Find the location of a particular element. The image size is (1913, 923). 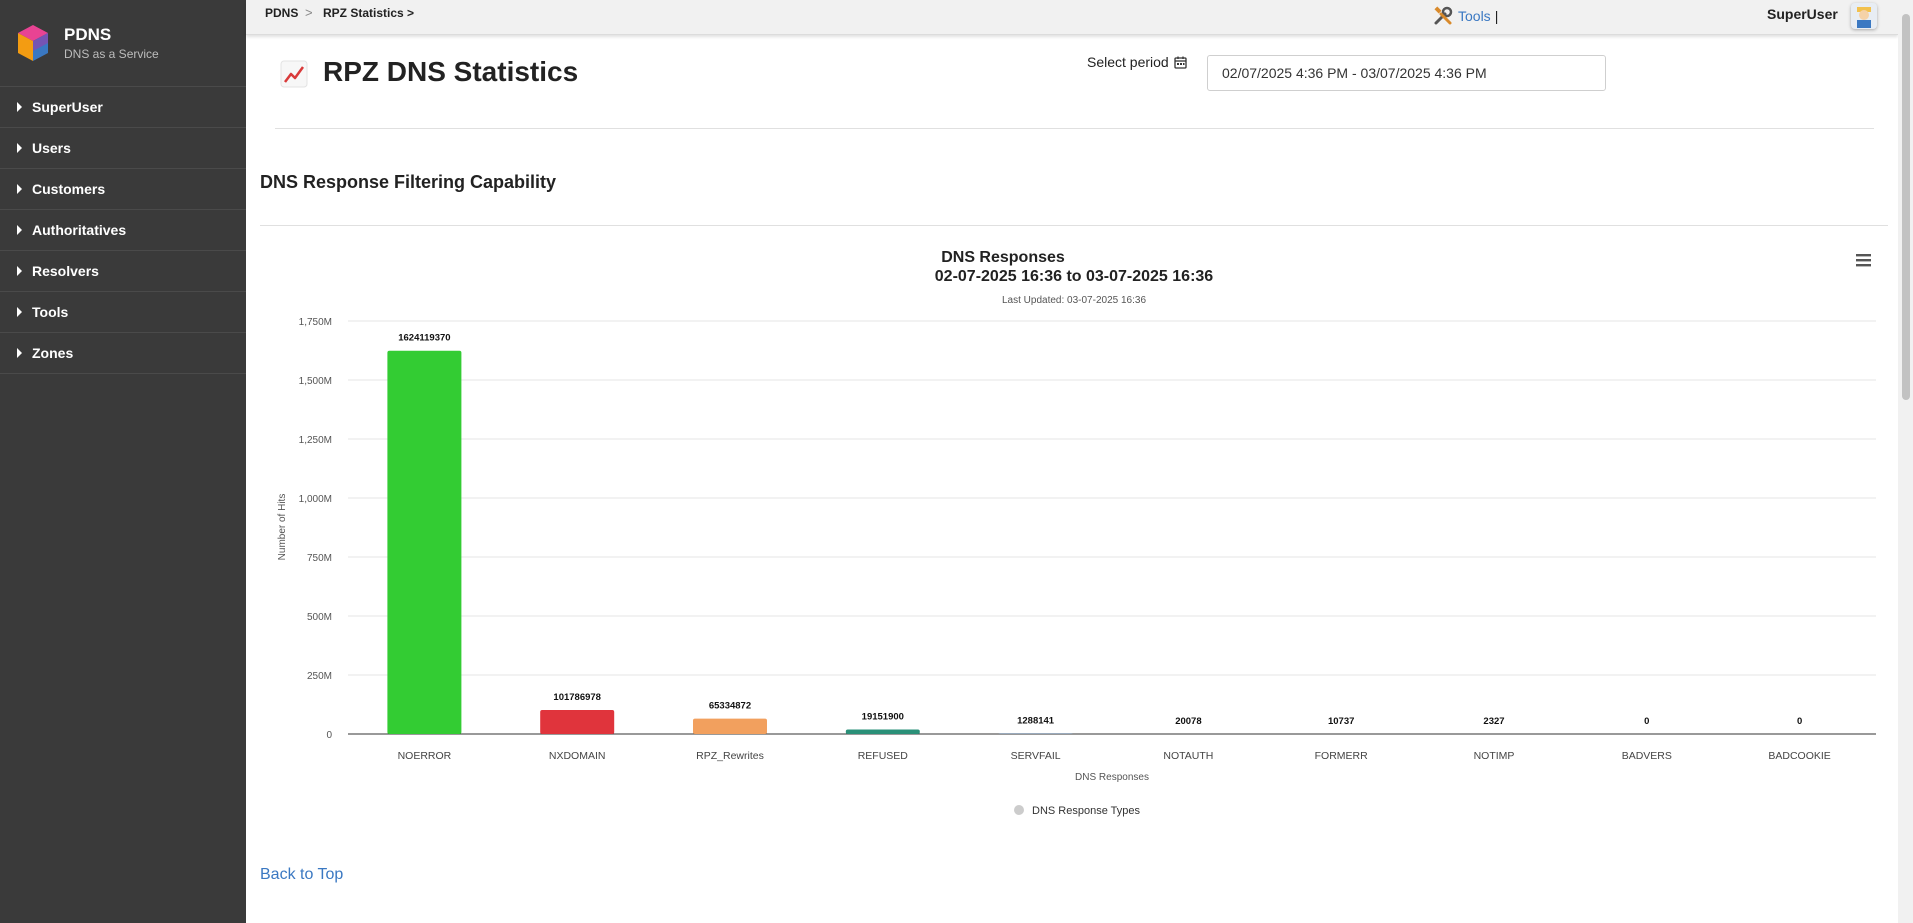

x-tick-label: NOTAUTH is located at coordinates (1188, 756).